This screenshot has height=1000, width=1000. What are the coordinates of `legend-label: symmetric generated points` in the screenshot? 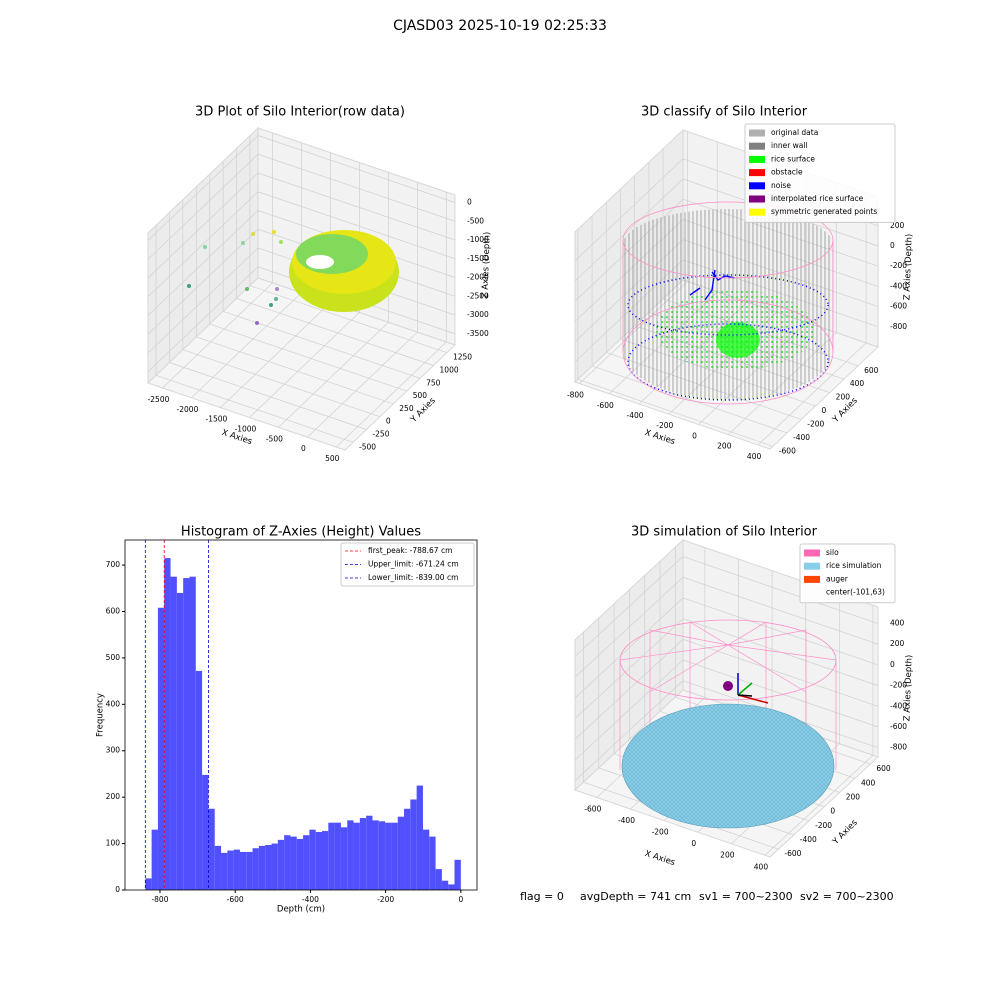 It's located at (824, 211).